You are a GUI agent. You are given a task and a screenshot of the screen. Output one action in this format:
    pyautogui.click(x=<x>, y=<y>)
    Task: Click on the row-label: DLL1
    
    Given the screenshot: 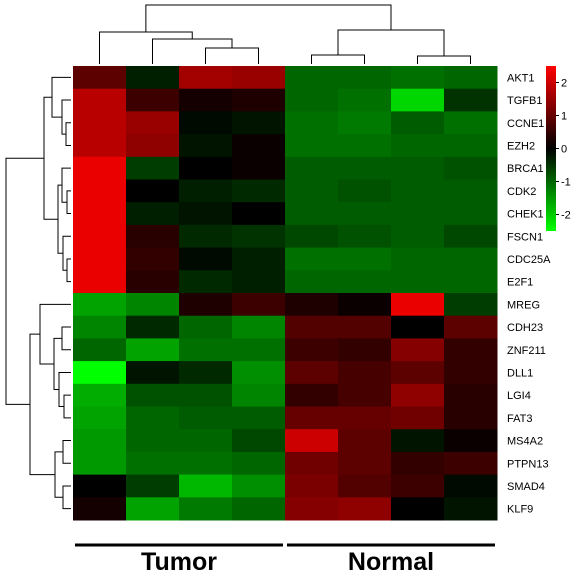 What is the action you would take?
    pyautogui.click(x=520, y=373)
    